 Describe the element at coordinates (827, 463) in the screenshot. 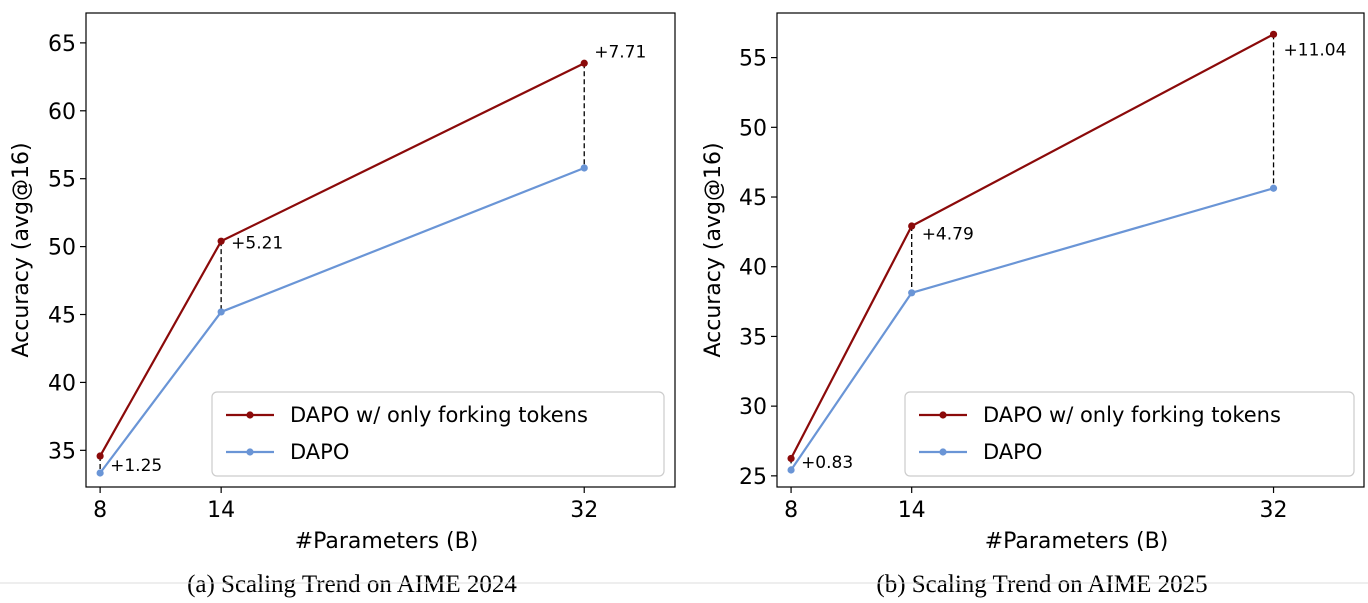

I see `gap-annotation: +0.83` at that location.